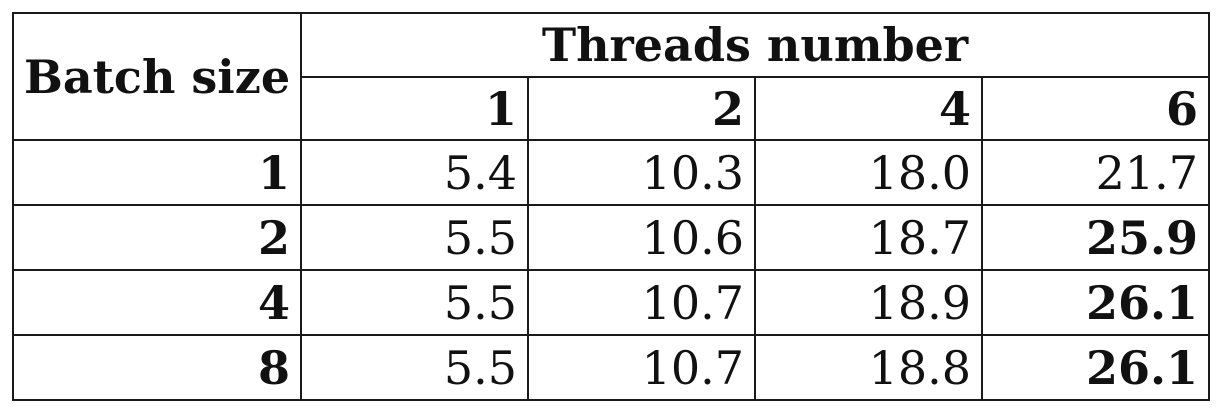 This screenshot has width=1221, height=417. What do you see at coordinates (641, 172) in the screenshot?
I see `value-cell: 10.3` at bounding box center [641, 172].